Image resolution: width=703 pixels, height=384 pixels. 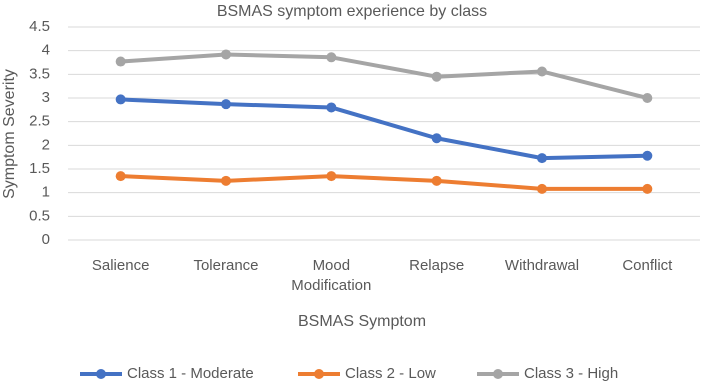 I want to click on y-tick-label: 0, so click(x=46, y=239).